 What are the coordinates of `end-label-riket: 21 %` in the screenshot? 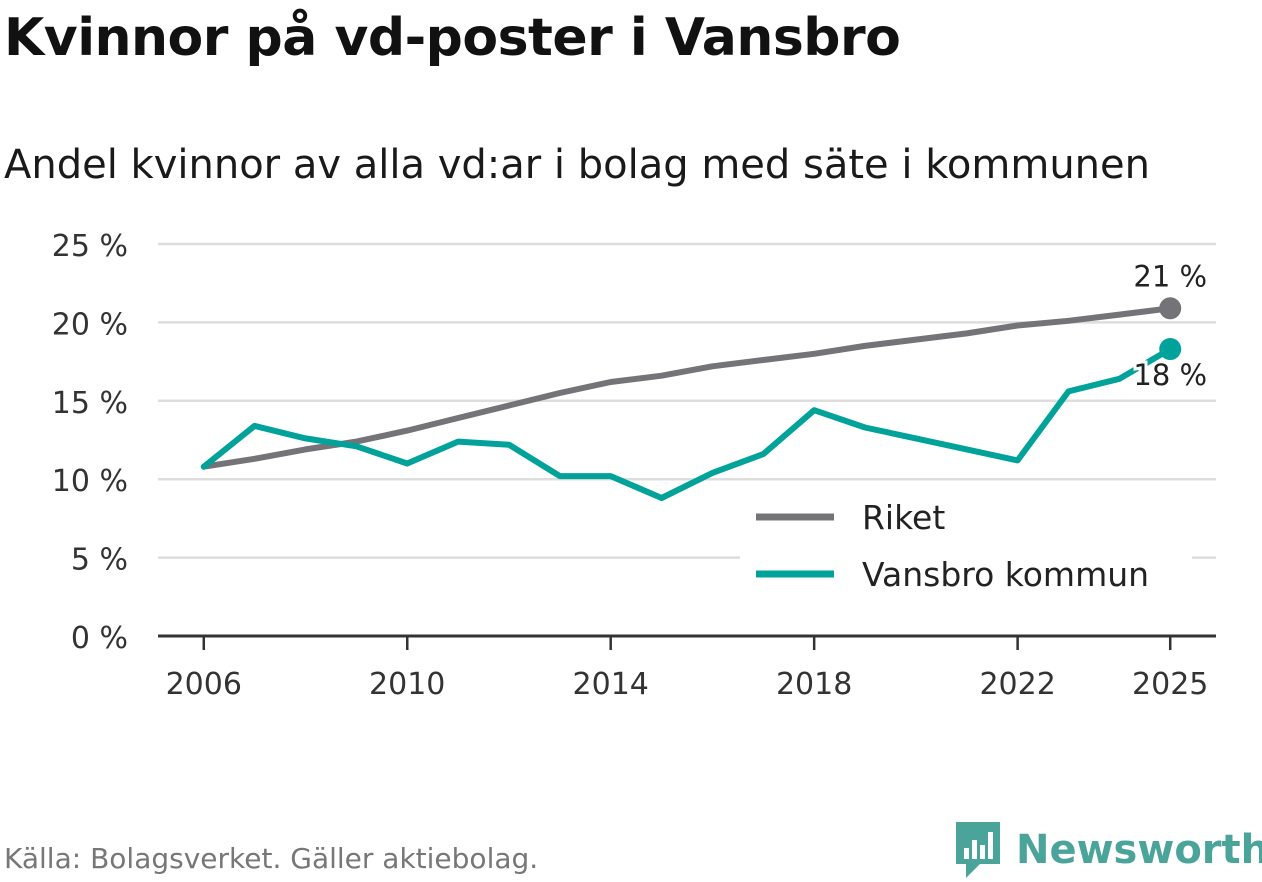 It's located at (1170, 276).